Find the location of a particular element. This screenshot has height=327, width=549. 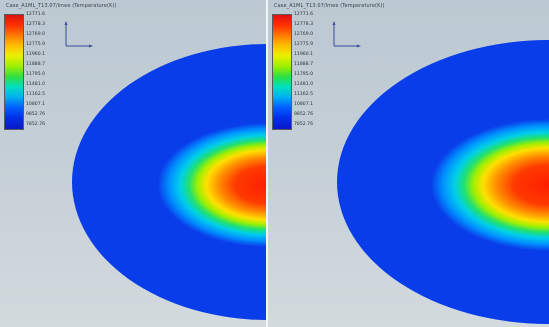

viewport-divider is located at coordinates (267, 163).